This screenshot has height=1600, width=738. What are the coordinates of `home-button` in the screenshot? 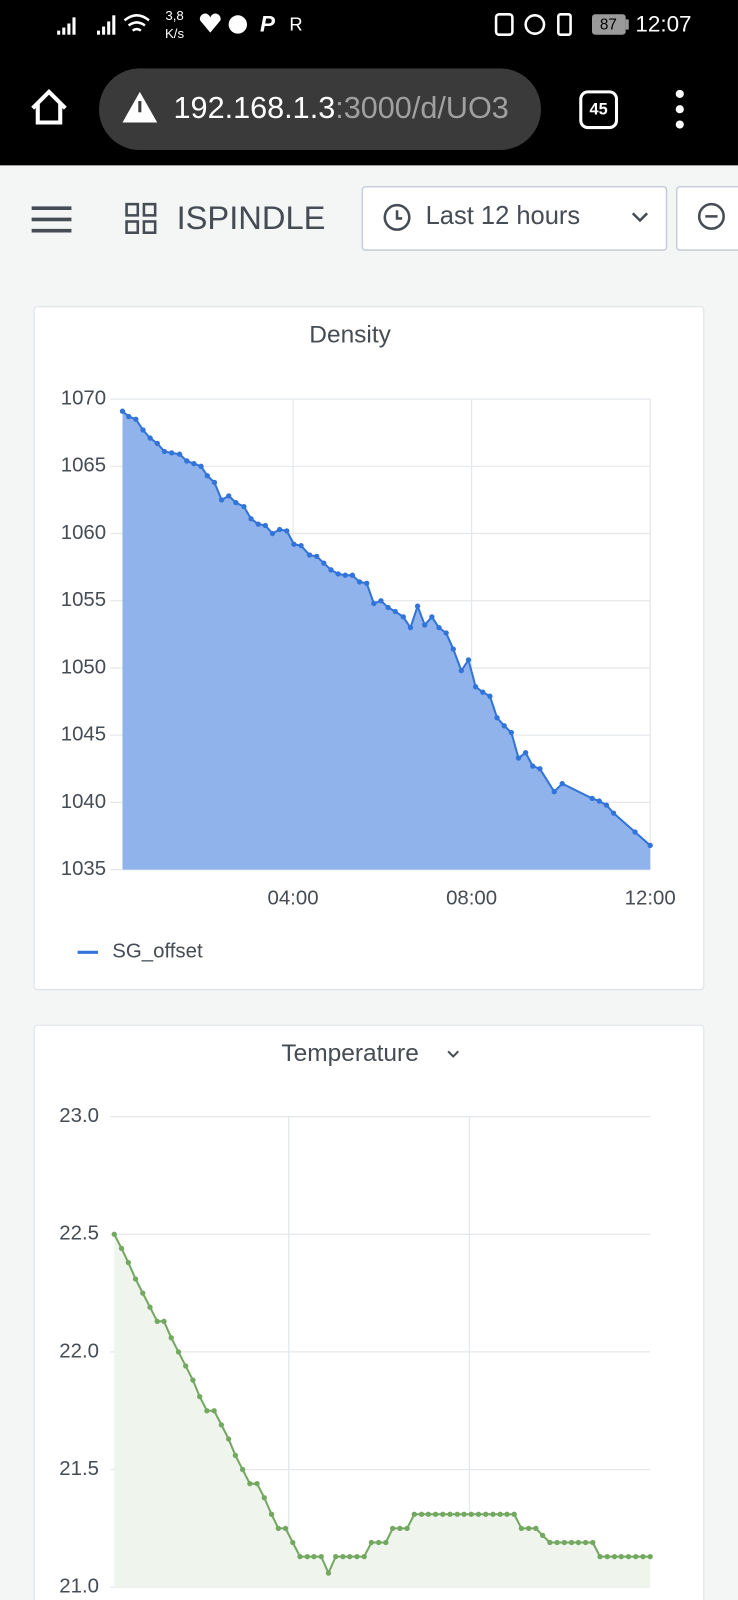 It's located at (49, 106).